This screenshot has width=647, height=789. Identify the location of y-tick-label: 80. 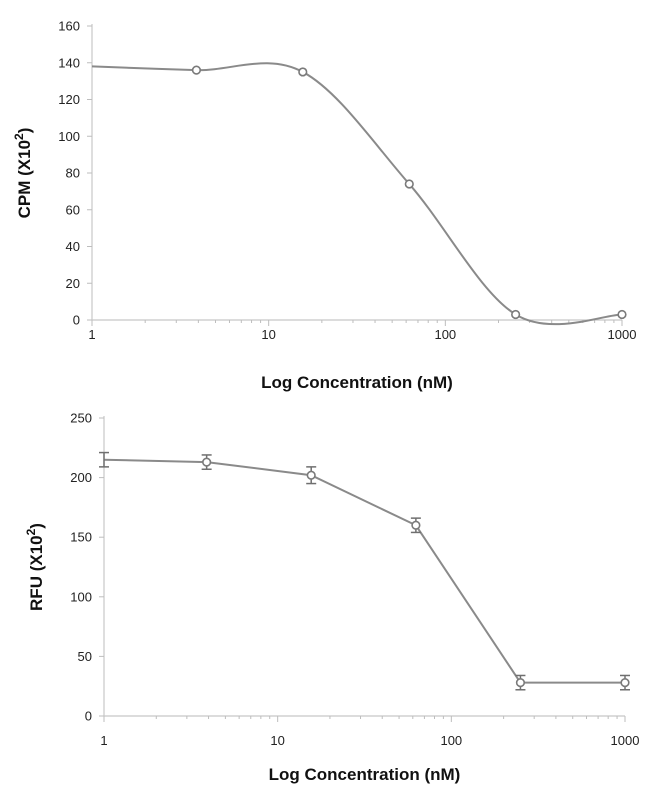
(73, 173).